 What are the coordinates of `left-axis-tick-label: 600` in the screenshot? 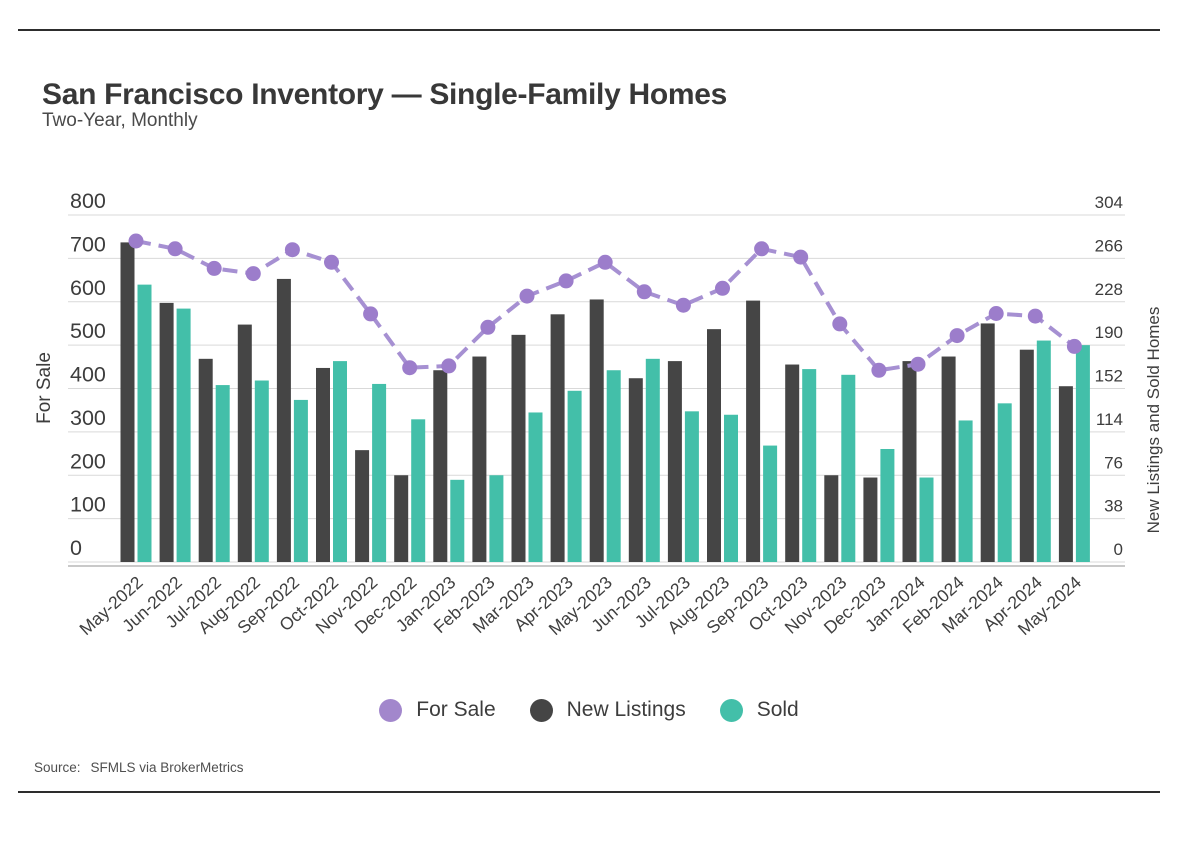 It's located at (88, 288).